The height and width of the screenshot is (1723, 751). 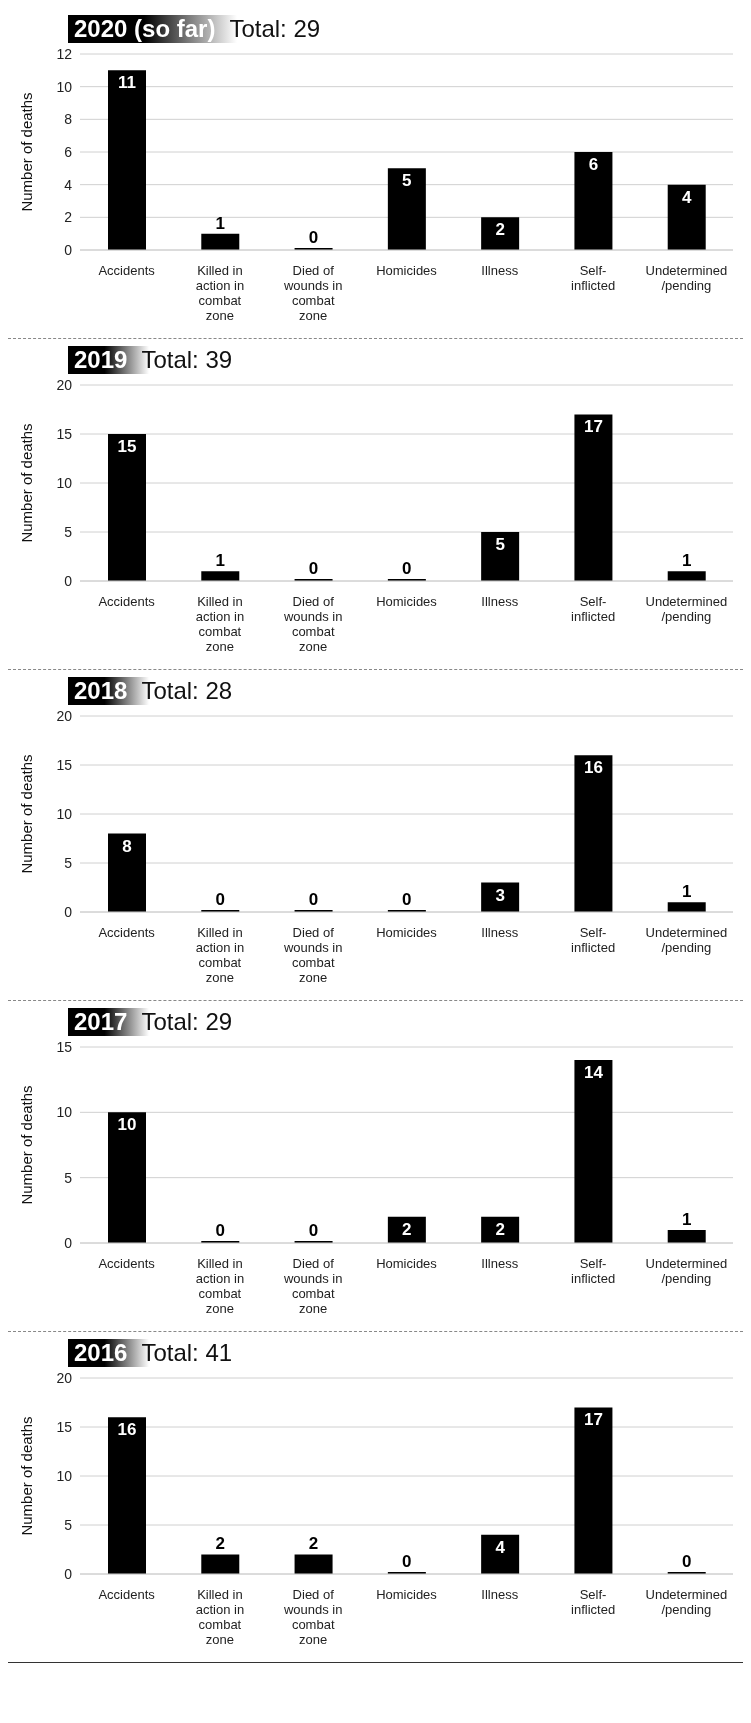 I want to click on data-label: 15, so click(x=127, y=446).